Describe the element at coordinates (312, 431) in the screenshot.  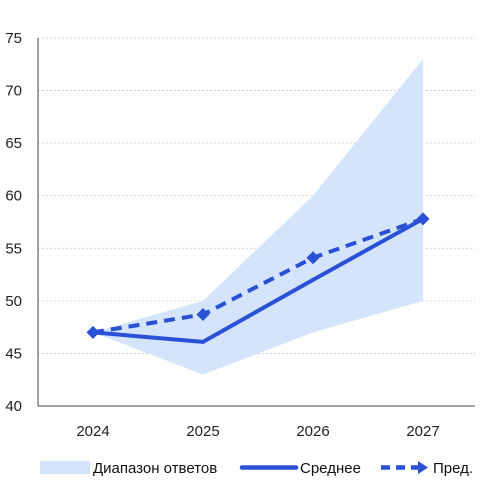
I see `x-tick-label: 2026` at that location.